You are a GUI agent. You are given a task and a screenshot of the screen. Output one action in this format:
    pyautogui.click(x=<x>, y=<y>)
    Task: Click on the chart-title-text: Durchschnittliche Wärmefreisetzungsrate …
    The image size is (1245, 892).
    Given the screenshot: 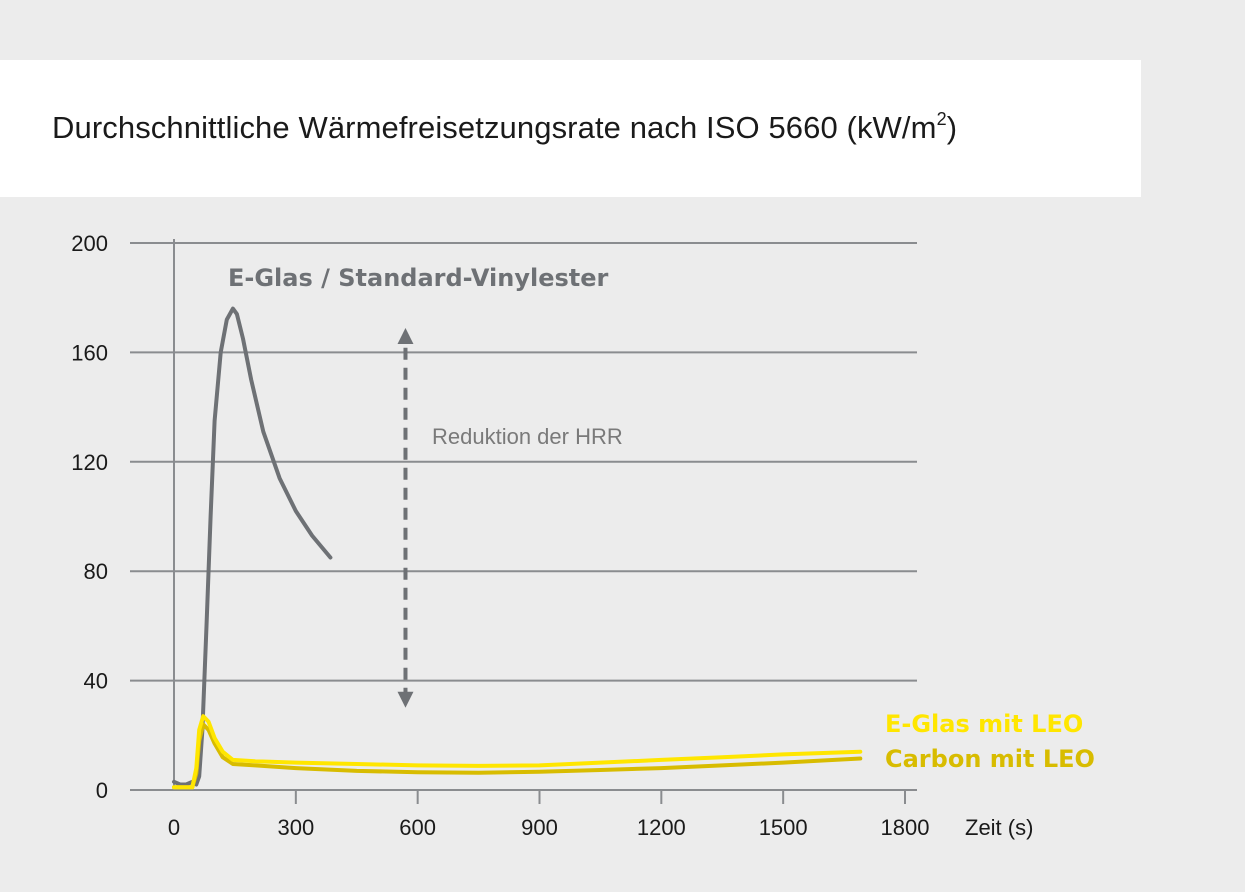 What is the action you would take?
    pyautogui.click(x=494, y=127)
    